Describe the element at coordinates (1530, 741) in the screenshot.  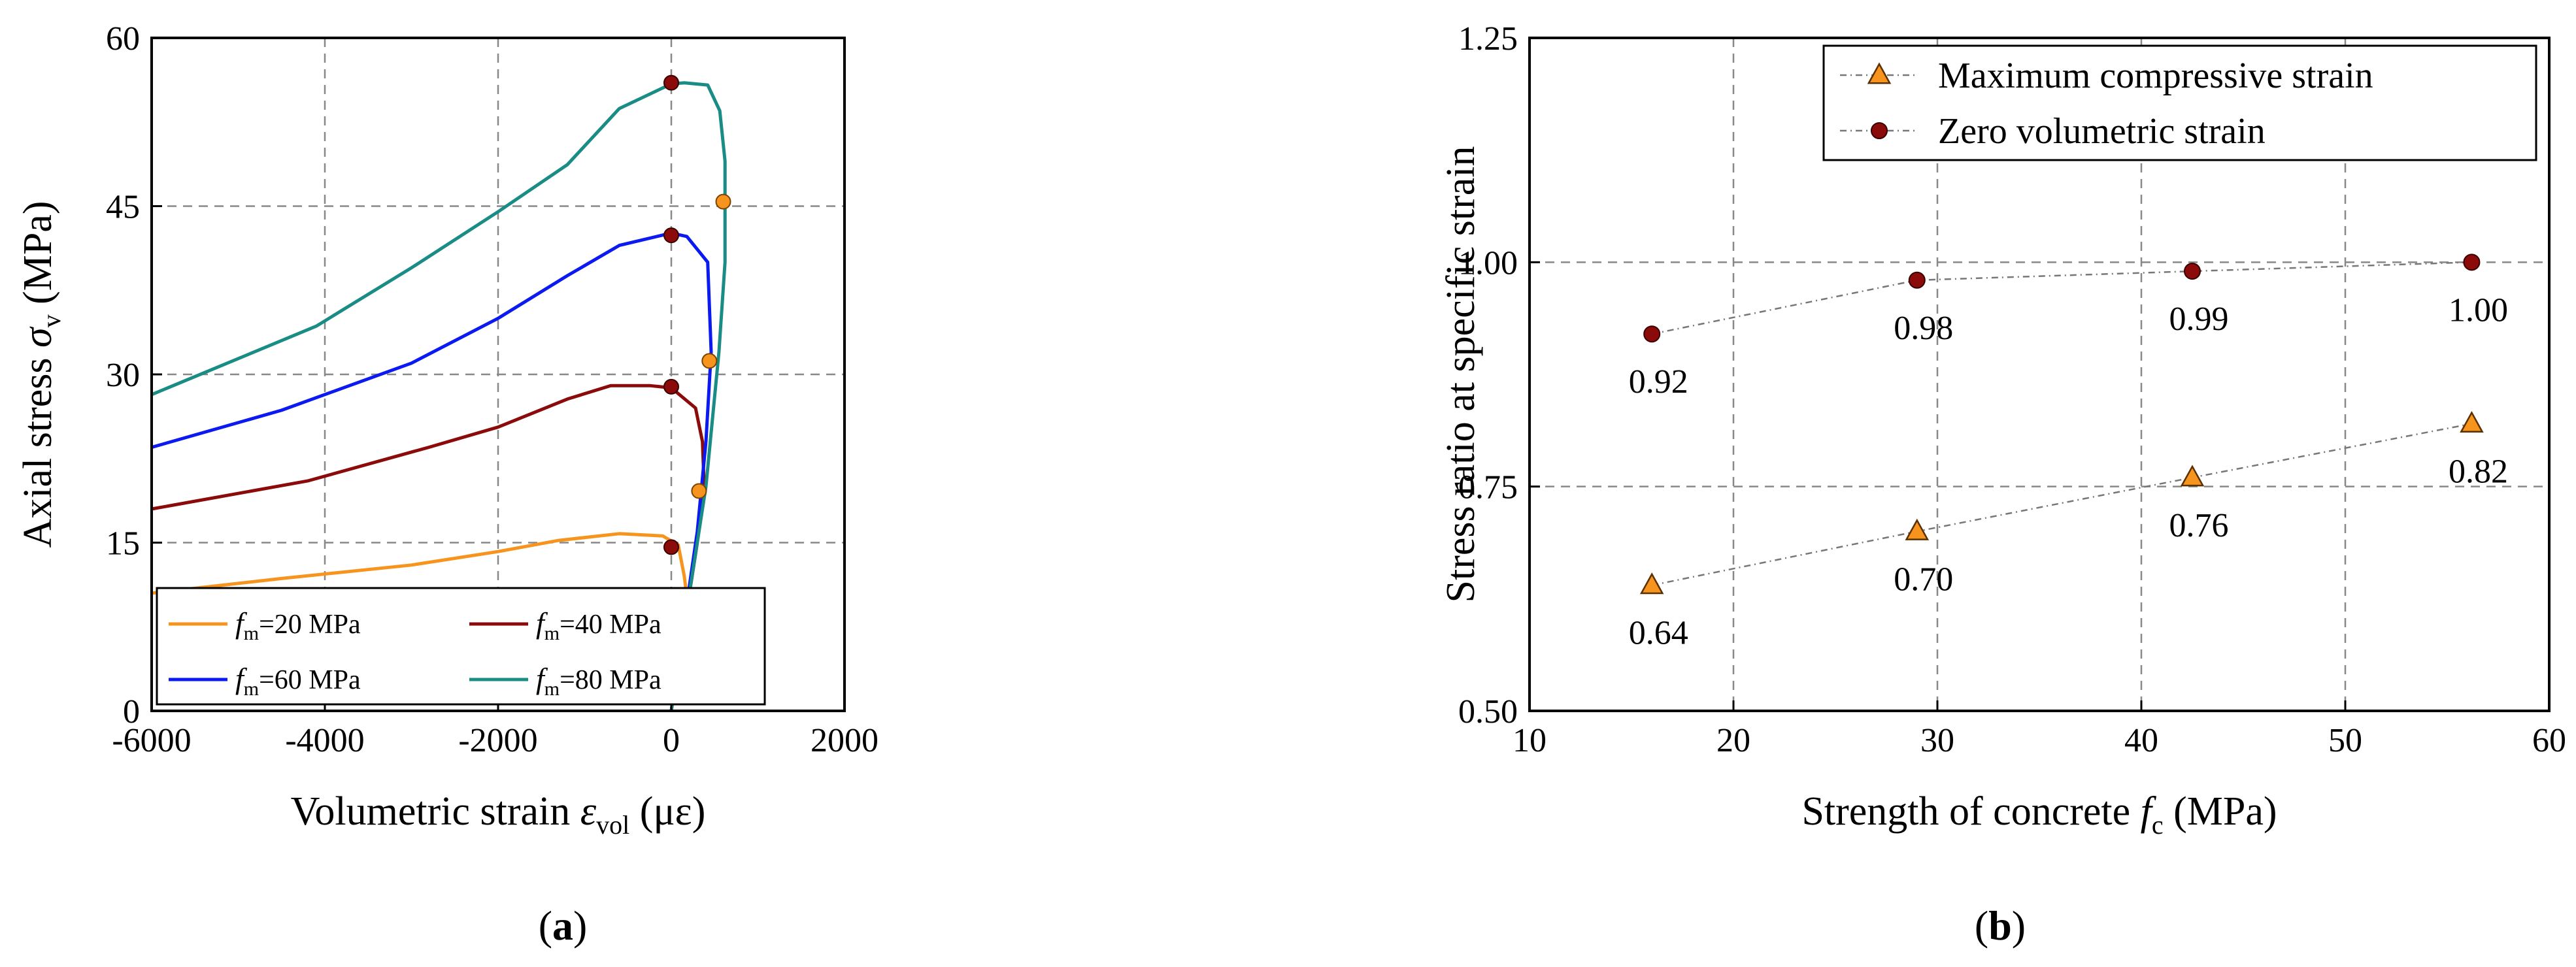
I see `chart-b-xtick-label: 10` at that location.